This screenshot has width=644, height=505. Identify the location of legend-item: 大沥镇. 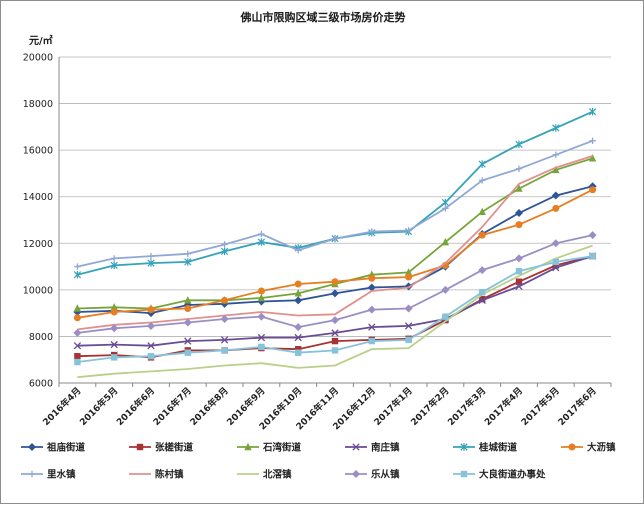
(588, 448).